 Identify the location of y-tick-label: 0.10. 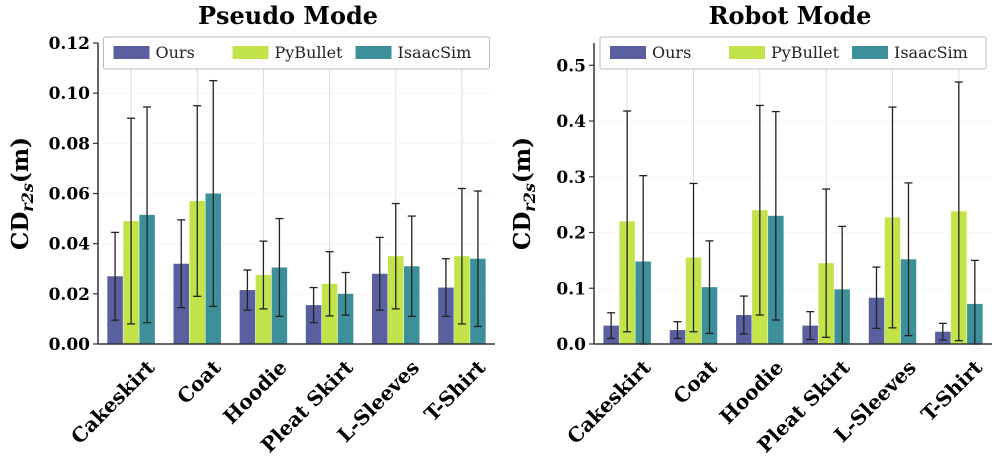
(70, 94).